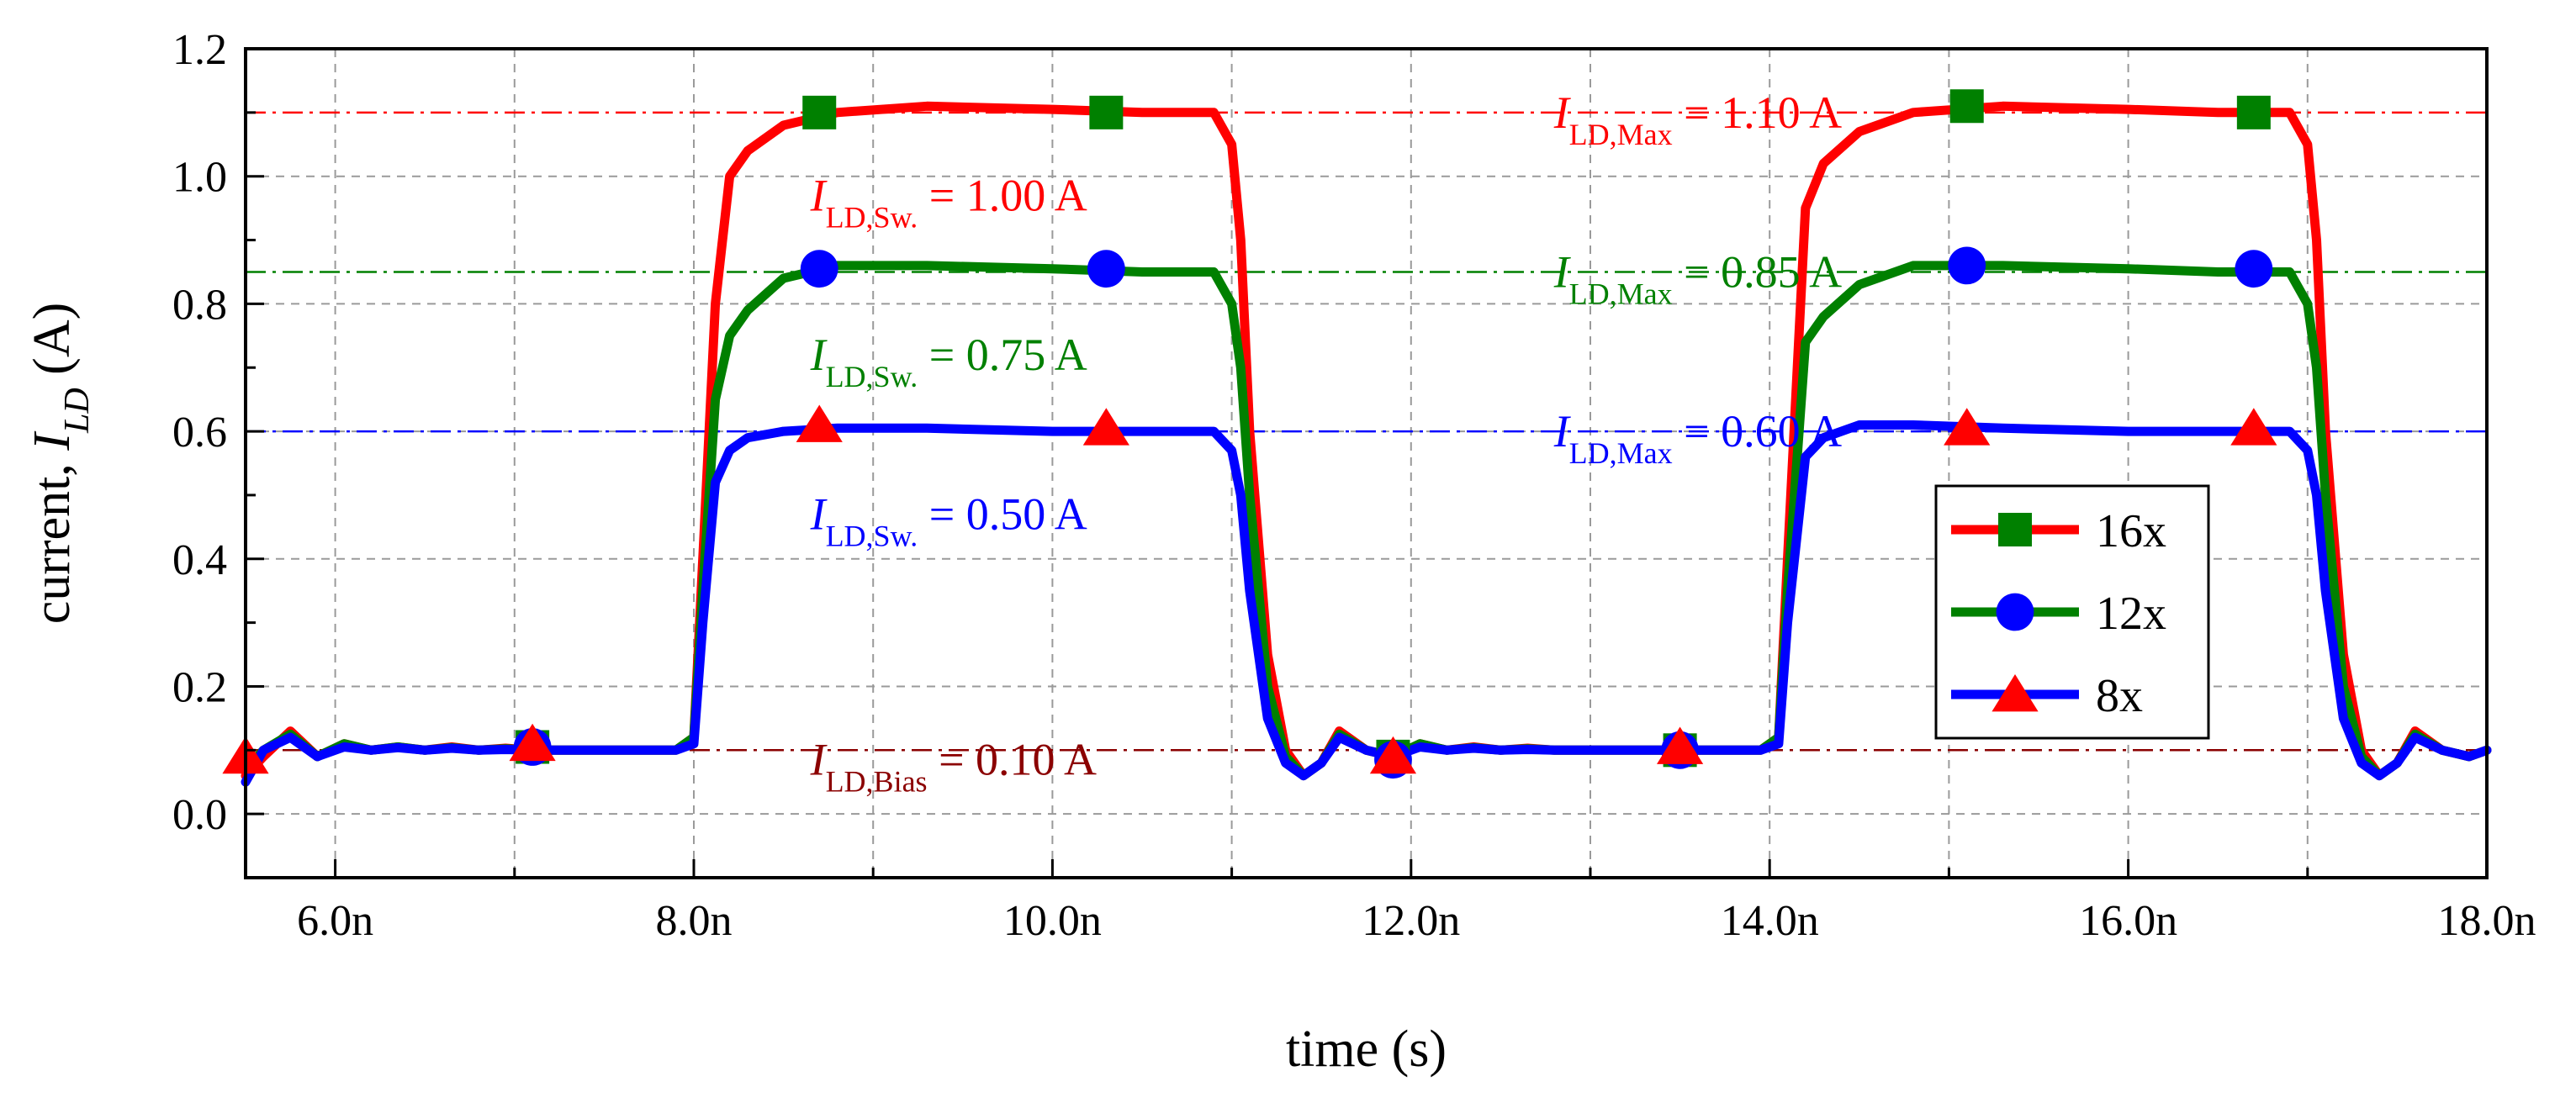 Image resolution: width=2576 pixels, height=1103 pixels. Describe the element at coordinates (1411, 921) in the screenshot. I see `x-tick-label: 12.0n` at that location.